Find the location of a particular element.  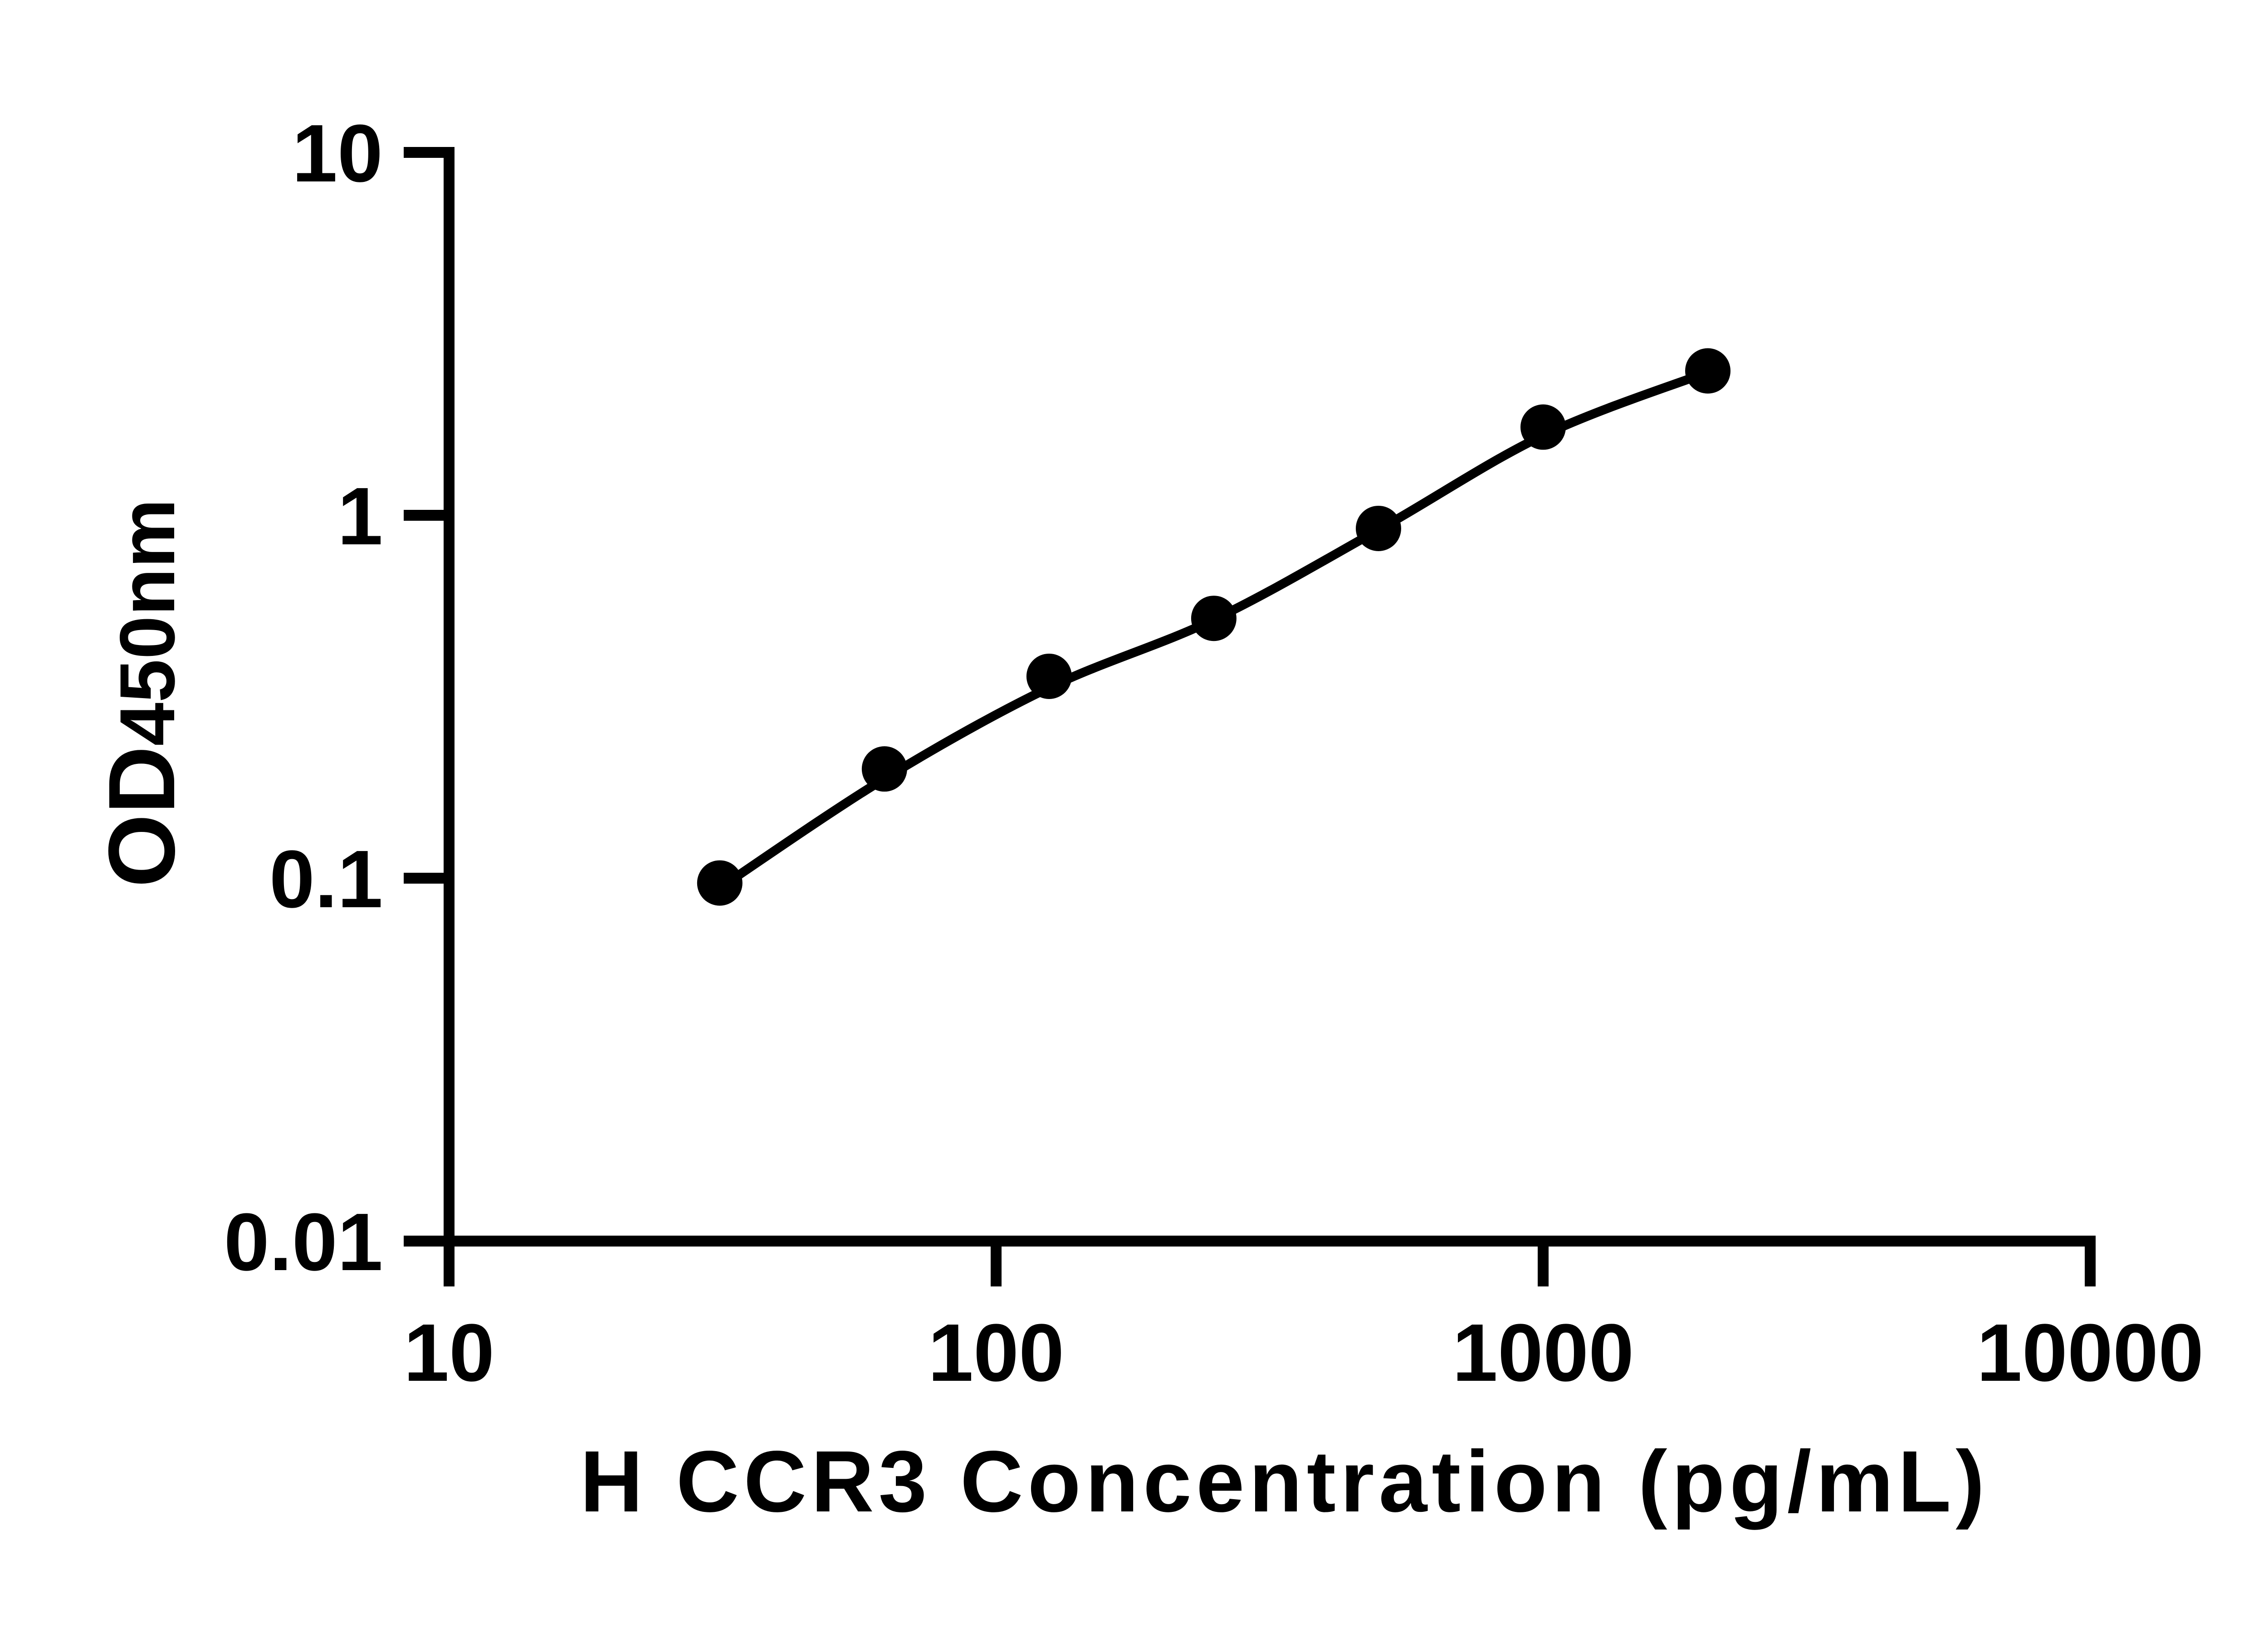

y-axis-title: OD450nm is located at coordinates (142, 693).